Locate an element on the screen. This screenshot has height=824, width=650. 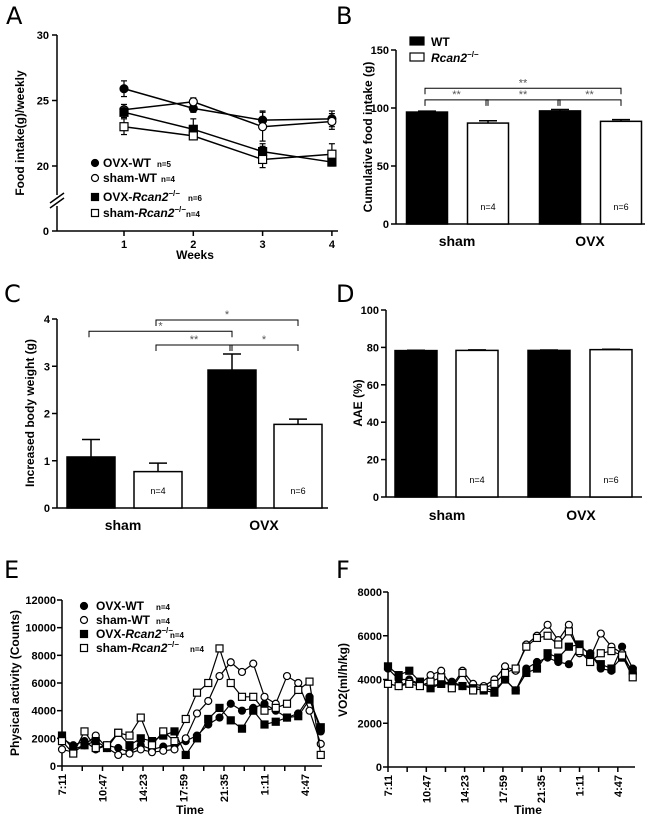
d-y-tick-label: 20 is located at coordinates (373, 461).